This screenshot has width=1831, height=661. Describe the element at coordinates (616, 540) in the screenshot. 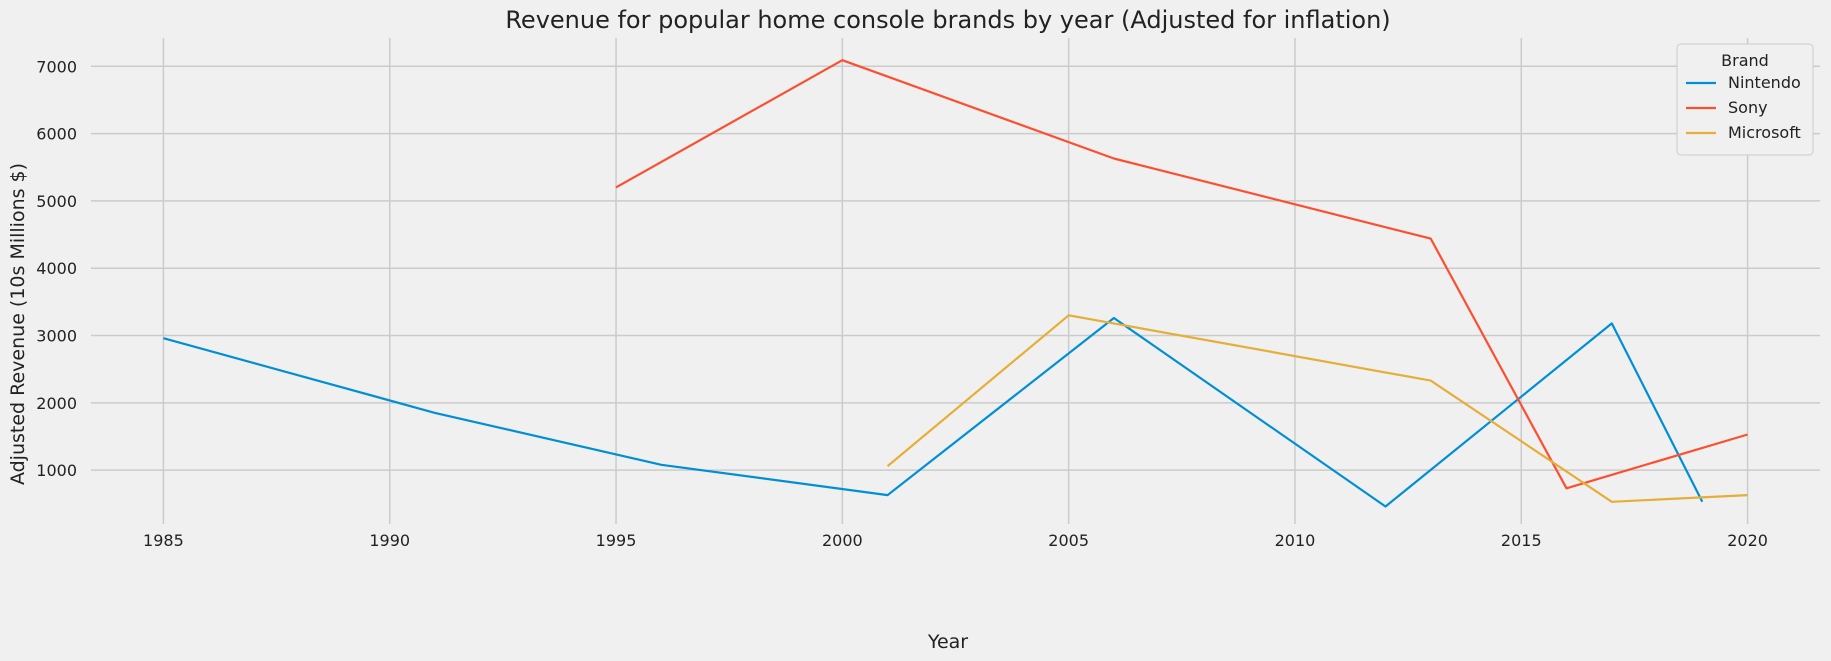

I see `x-tick-label: 1995` at that location.